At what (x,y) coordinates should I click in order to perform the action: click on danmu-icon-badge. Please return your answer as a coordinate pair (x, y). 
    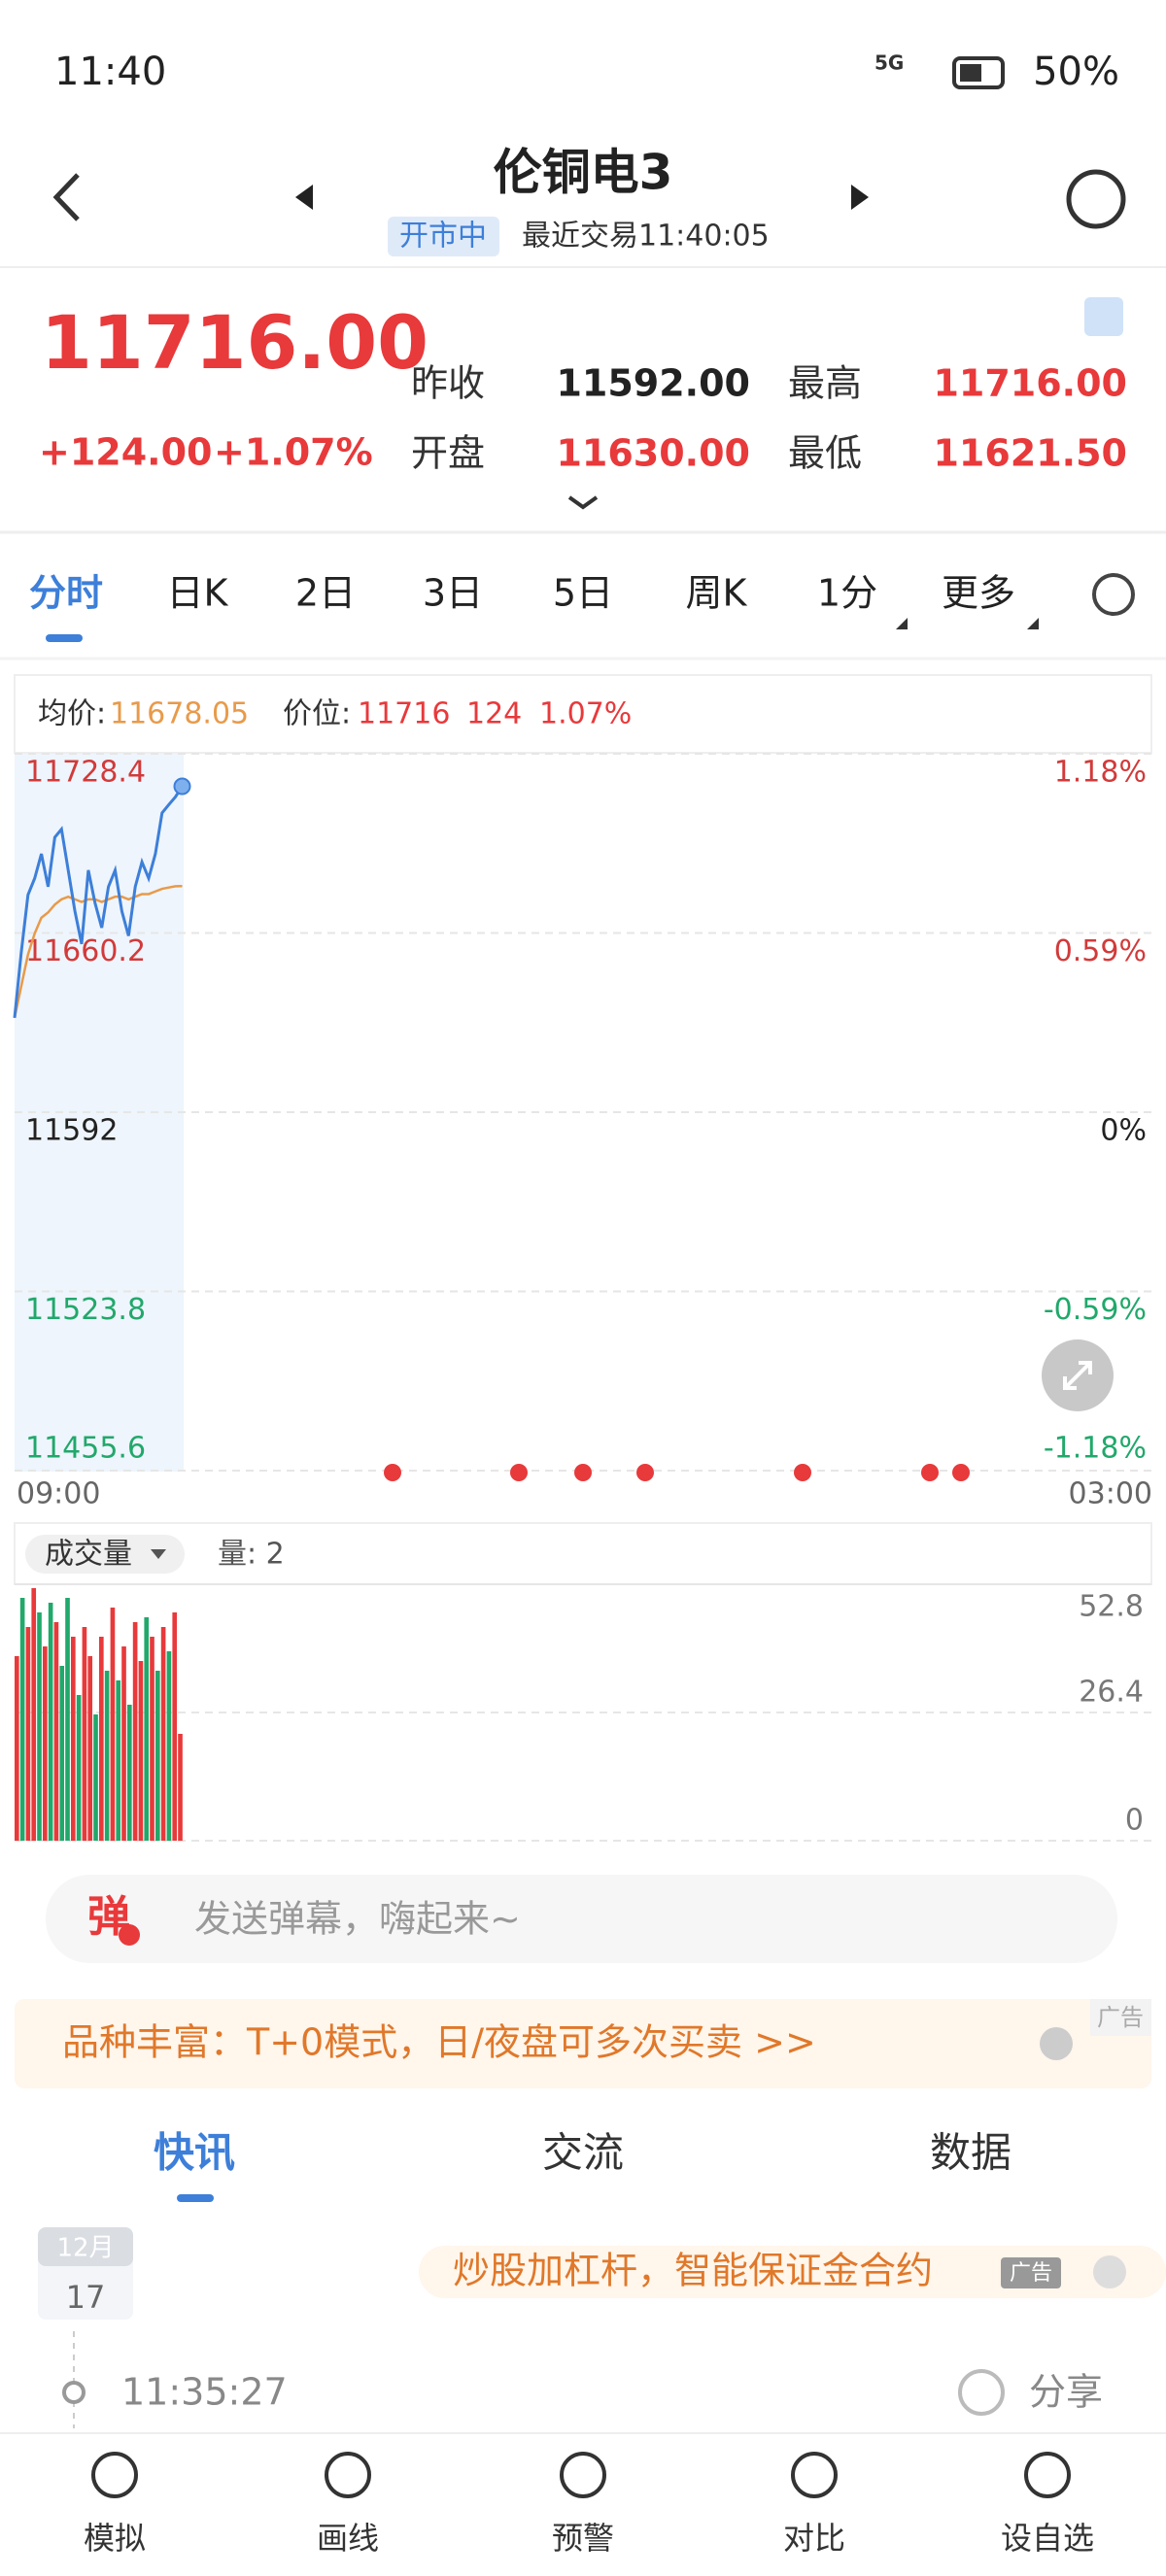
    Looking at the image, I should click on (129, 1935).